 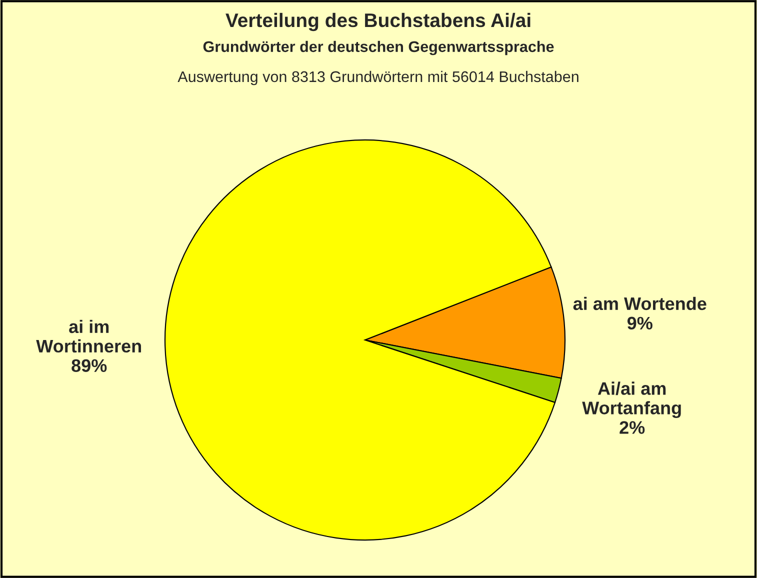 I want to click on data-label: 89%, so click(x=89, y=365).